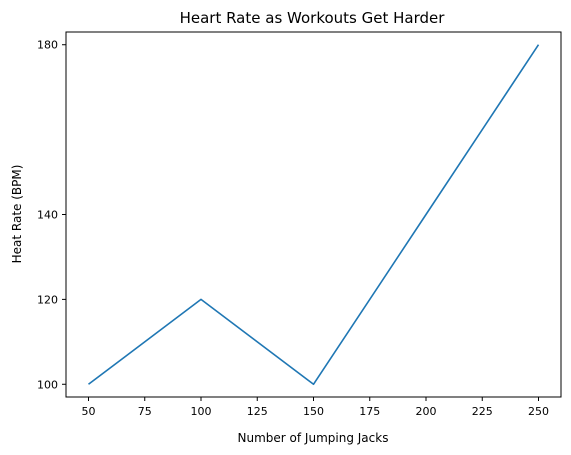  What do you see at coordinates (89, 411) in the screenshot?
I see `x-tick-label: 50` at bounding box center [89, 411].